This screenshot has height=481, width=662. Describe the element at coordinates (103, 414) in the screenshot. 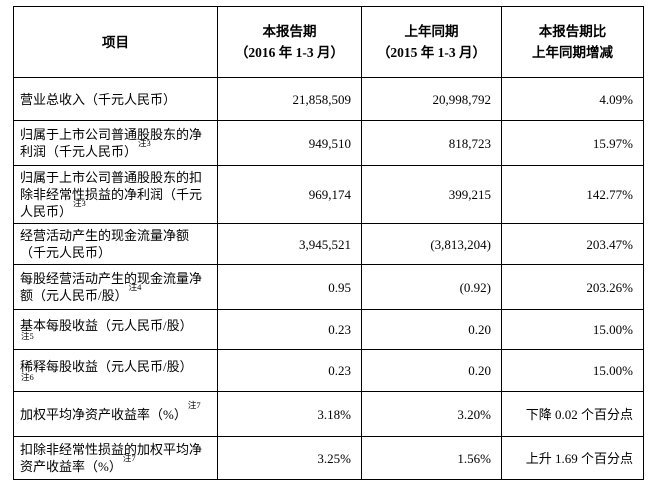

I see `row-label: 加权平均净资产收益率（%）` at that location.